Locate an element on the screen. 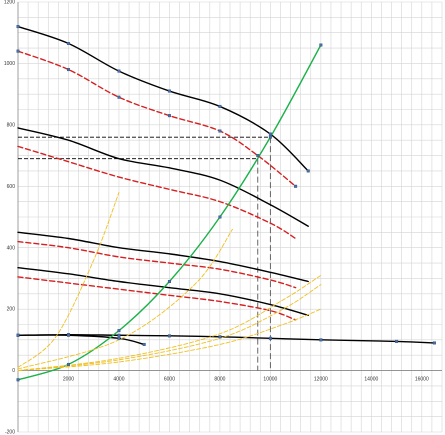 The width and height of the screenshot is (445, 435). x-tick-label: 16000 is located at coordinates (422, 380).